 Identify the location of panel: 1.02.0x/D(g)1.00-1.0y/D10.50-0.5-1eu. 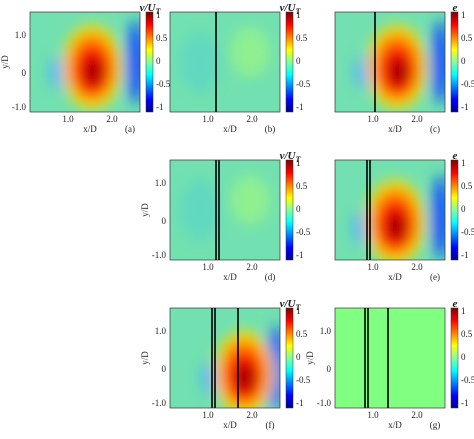
(389, 364).